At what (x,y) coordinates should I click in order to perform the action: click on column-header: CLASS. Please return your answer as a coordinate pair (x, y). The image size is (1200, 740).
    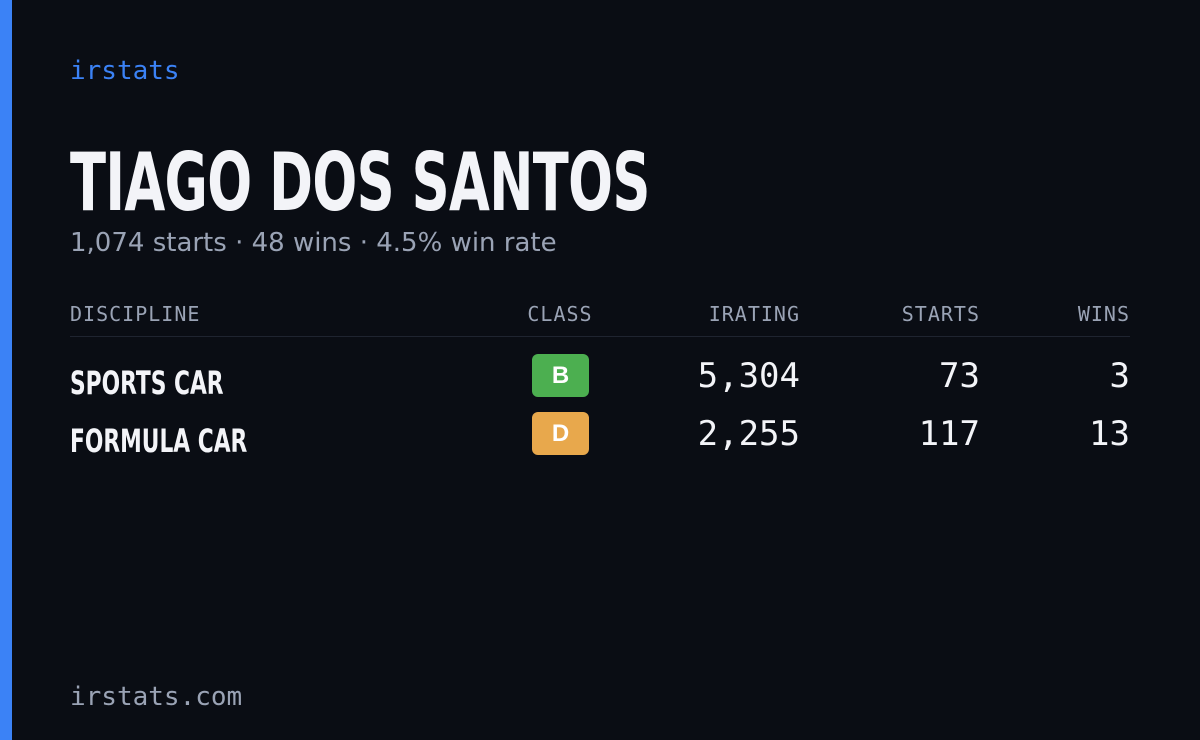
    Looking at the image, I should click on (560, 314).